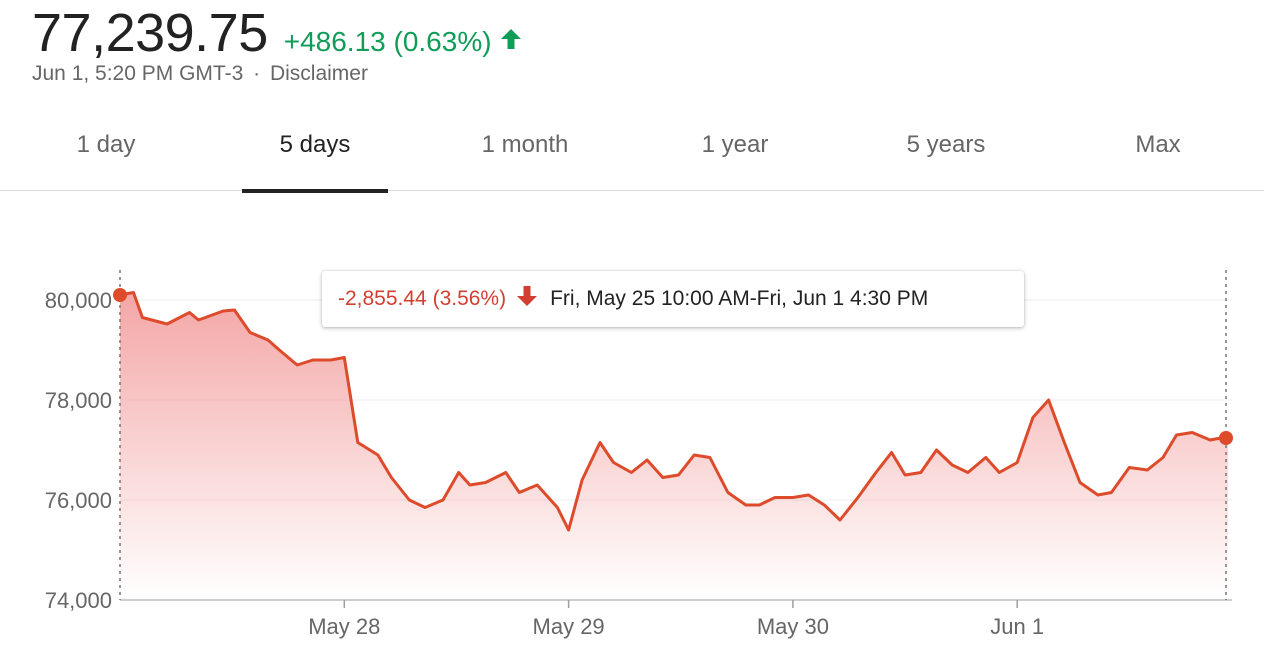 The height and width of the screenshot is (672, 1264). What do you see at coordinates (78, 300) in the screenshot?
I see `y-tick-label: 80,000` at bounding box center [78, 300].